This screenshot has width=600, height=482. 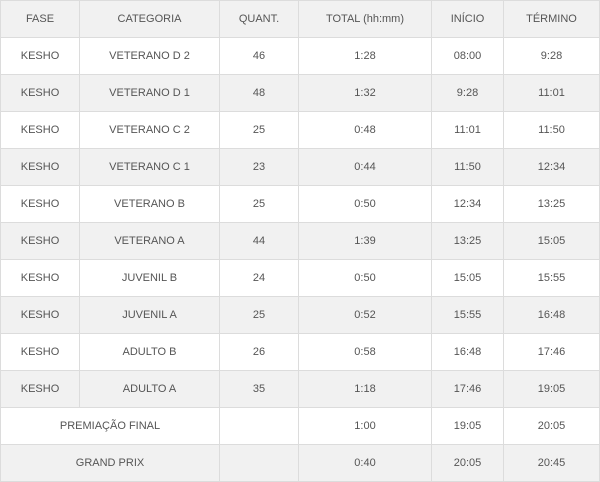 I want to click on table-row: KESHO VETERANO D 1 48 1:32 9:28 11:01, so click(x=300, y=93).